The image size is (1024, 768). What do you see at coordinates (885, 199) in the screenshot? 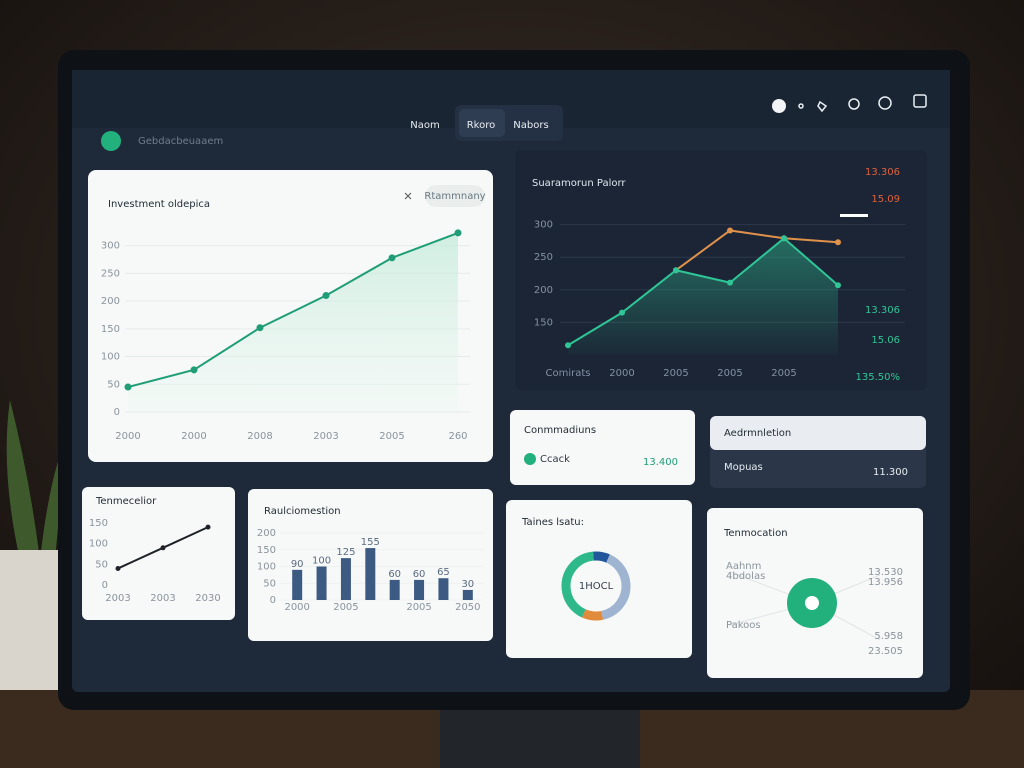
I see `annotation: 15.09` at bounding box center [885, 199].